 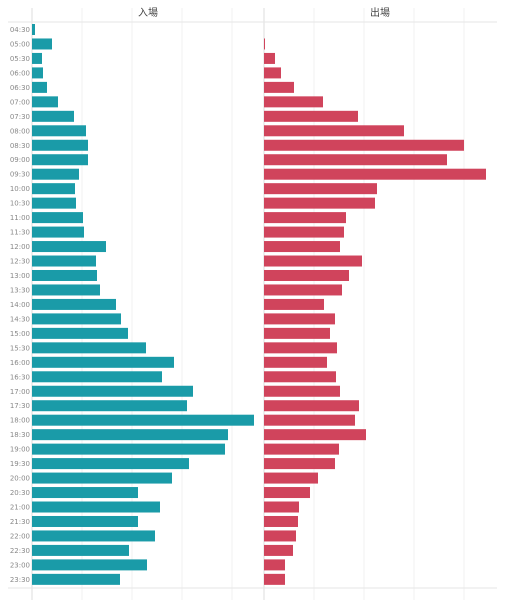 What do you see at coordinates (20, 146) in the screenshot?
I see `time-tick-label: 08:30` at bounding box center [20, 146].